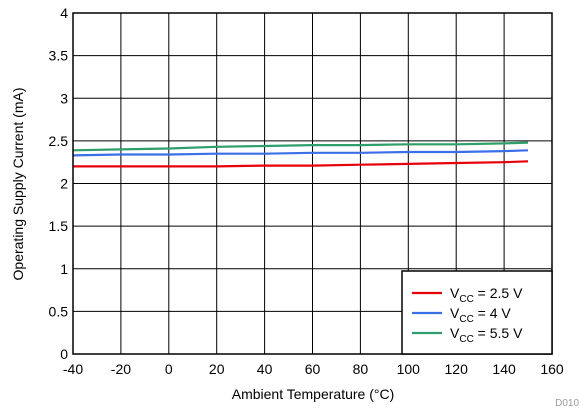  Describe the element at coordinates (498, 333) in the screenshot. I see `legend-label-rest: = 5.5 V` at that location.